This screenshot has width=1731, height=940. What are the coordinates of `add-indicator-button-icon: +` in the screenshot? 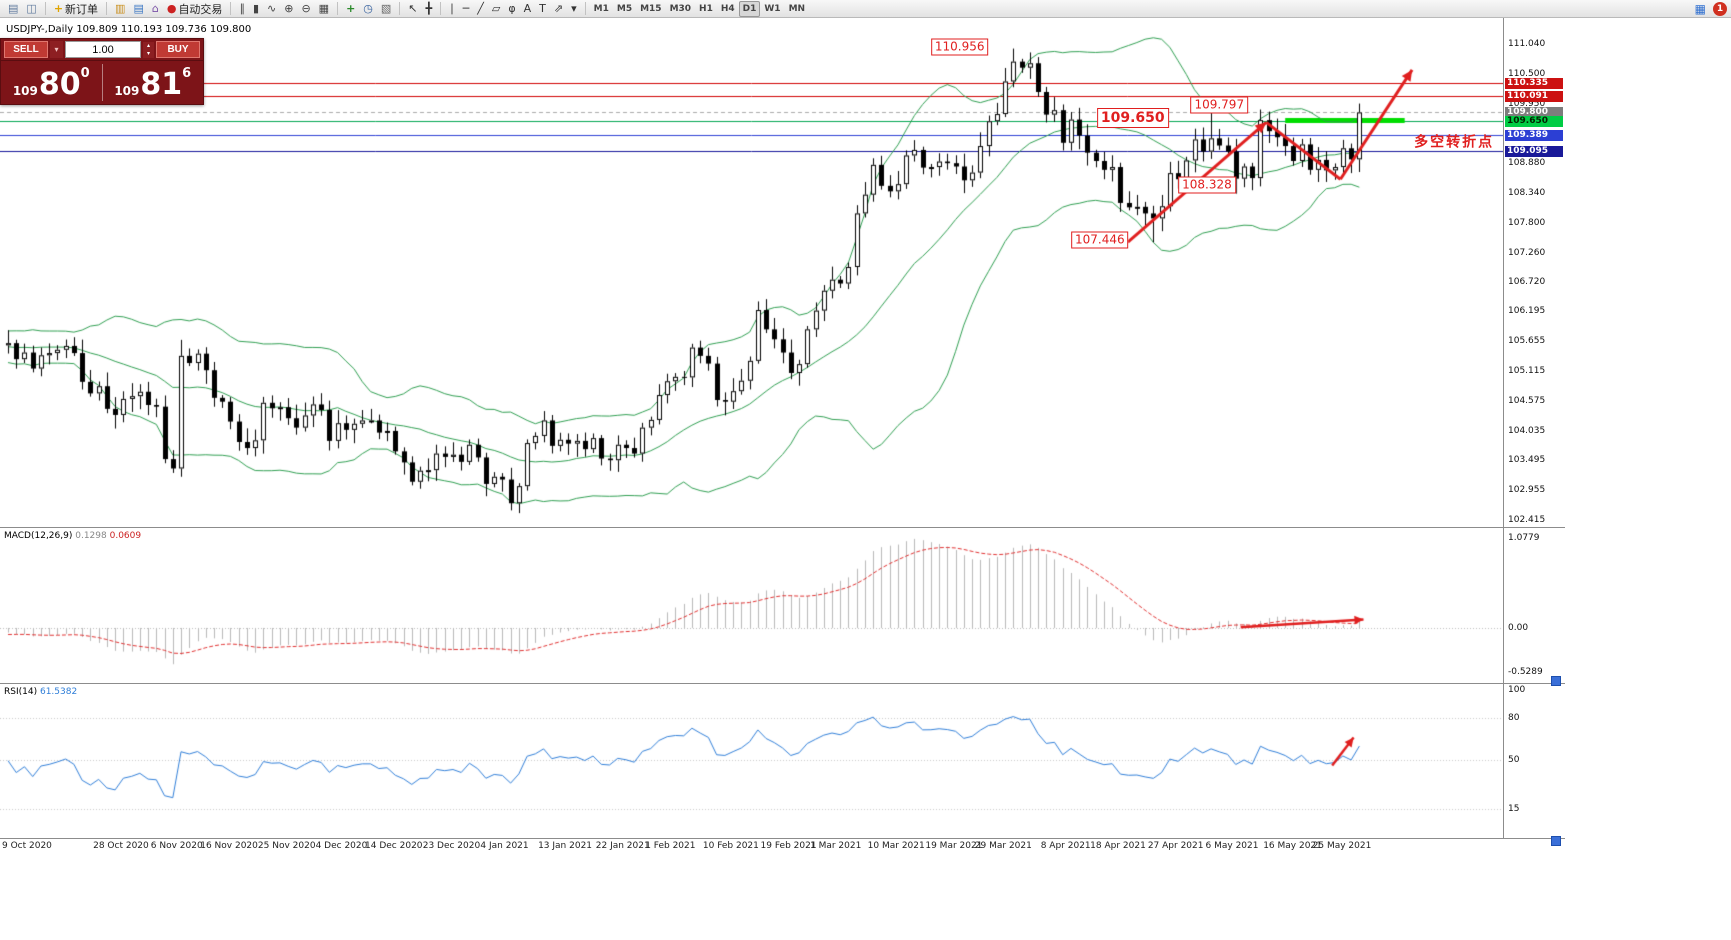 It's located at (351, 8).